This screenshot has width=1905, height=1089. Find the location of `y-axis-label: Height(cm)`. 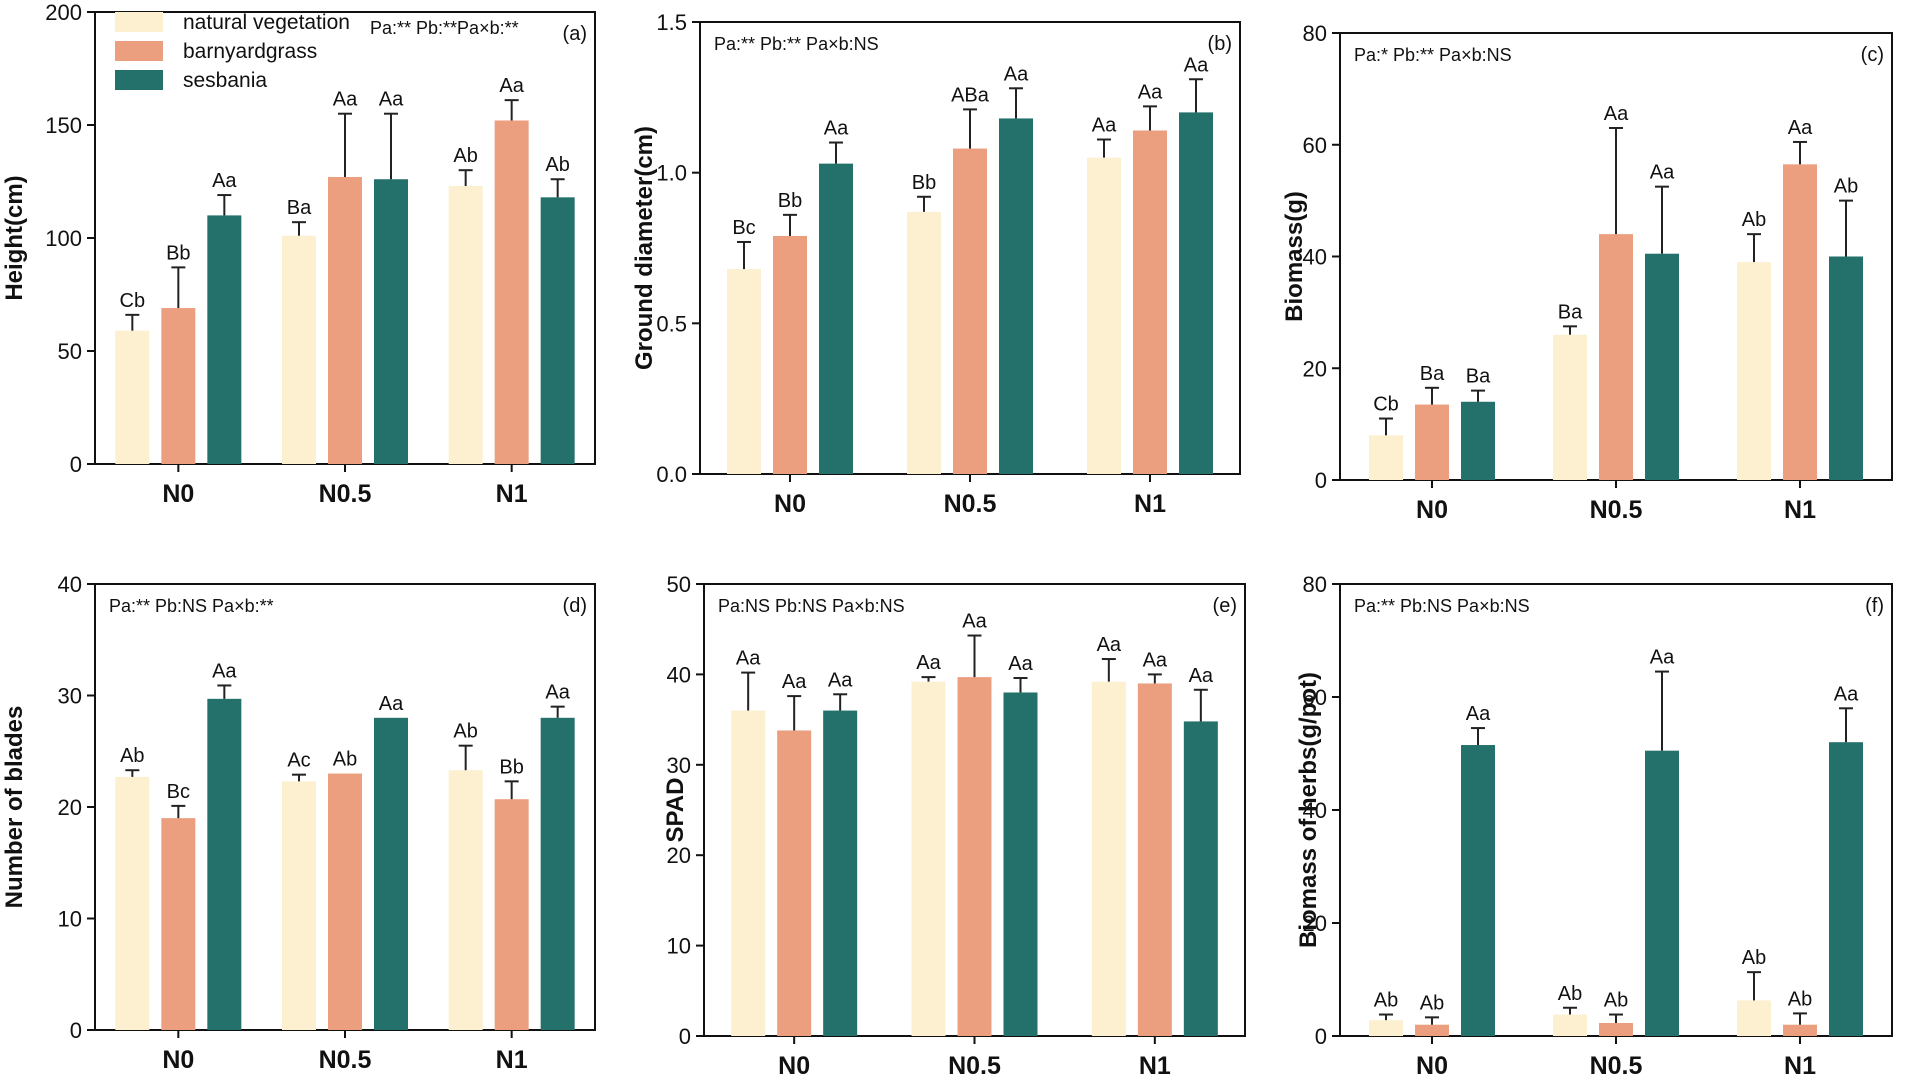

y-axis-label: Height(cm) is located at coordinates (14, 237).